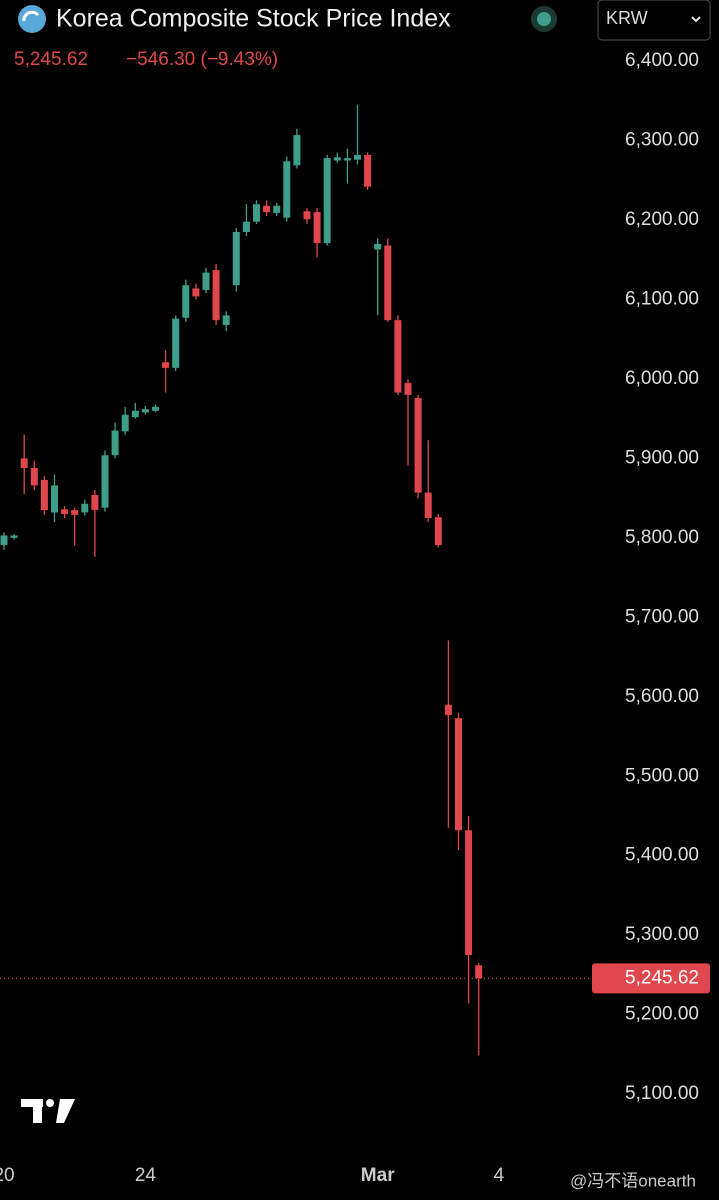  What do you see at coordinates (662, 934) in the screenshot?
I see `y-tick-label: 5,300.00` at bounding box center [662, 934].